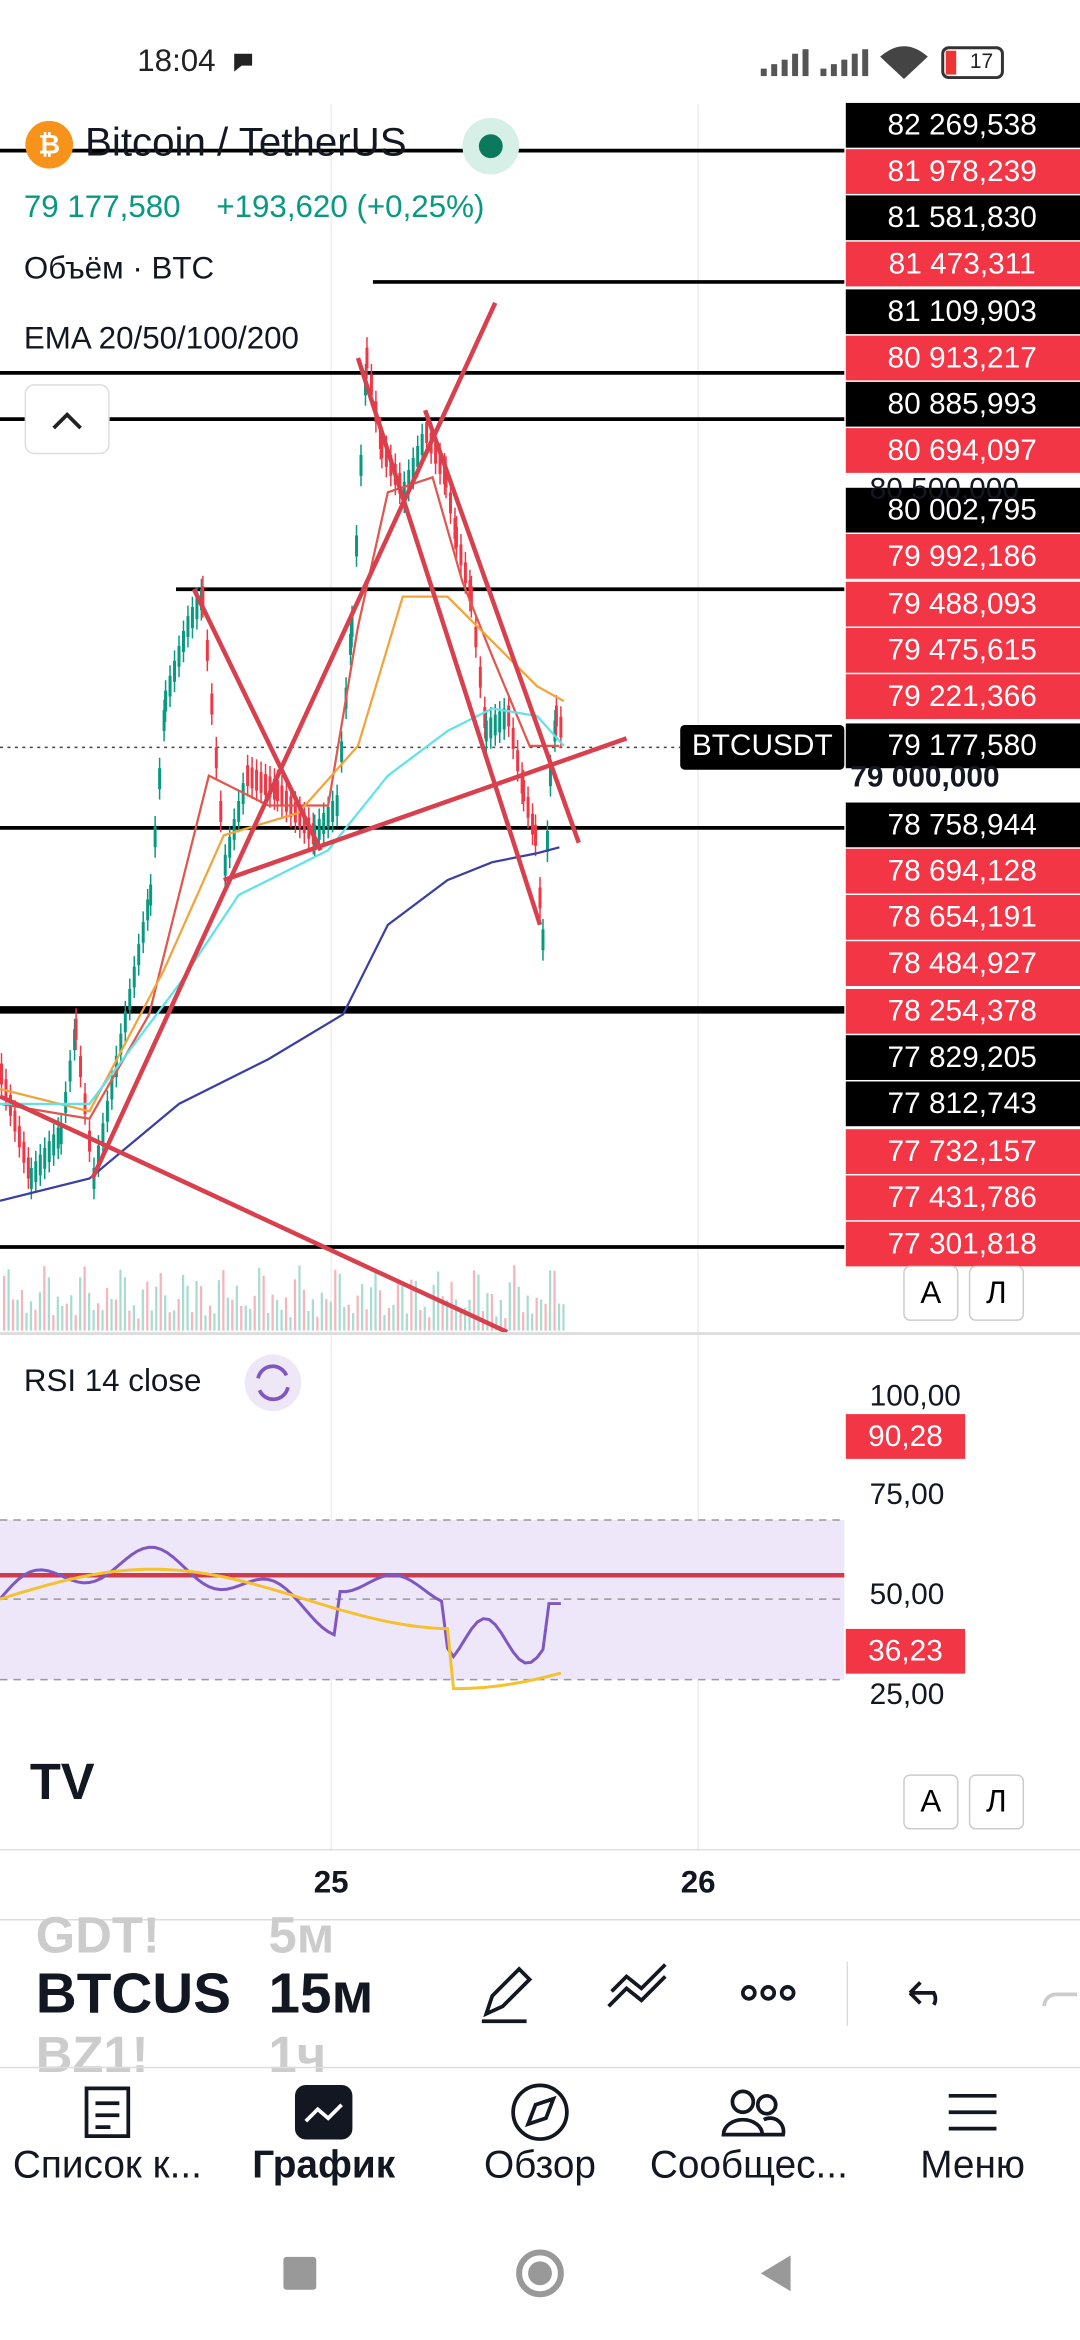 The height and width of the screenshot is (2340, 1080). I want to click on rsi-tick: 75,00, so click(907, 1494).